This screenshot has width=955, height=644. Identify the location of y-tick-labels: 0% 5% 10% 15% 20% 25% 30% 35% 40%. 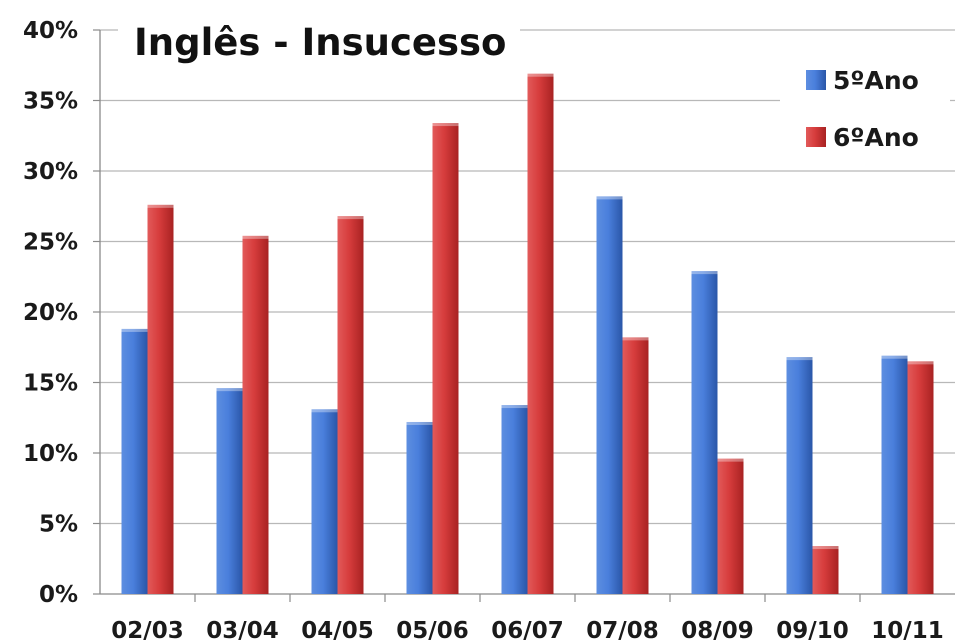
(50, 313).